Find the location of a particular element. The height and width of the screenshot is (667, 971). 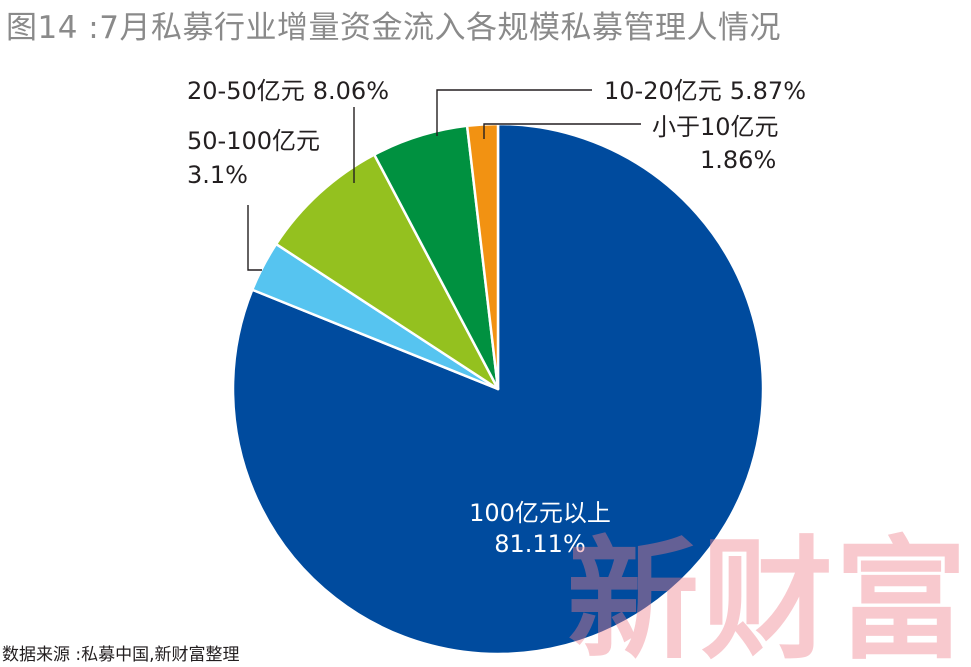

slice-label-4: 小于10亿元 is located at coordinates (715, 127).